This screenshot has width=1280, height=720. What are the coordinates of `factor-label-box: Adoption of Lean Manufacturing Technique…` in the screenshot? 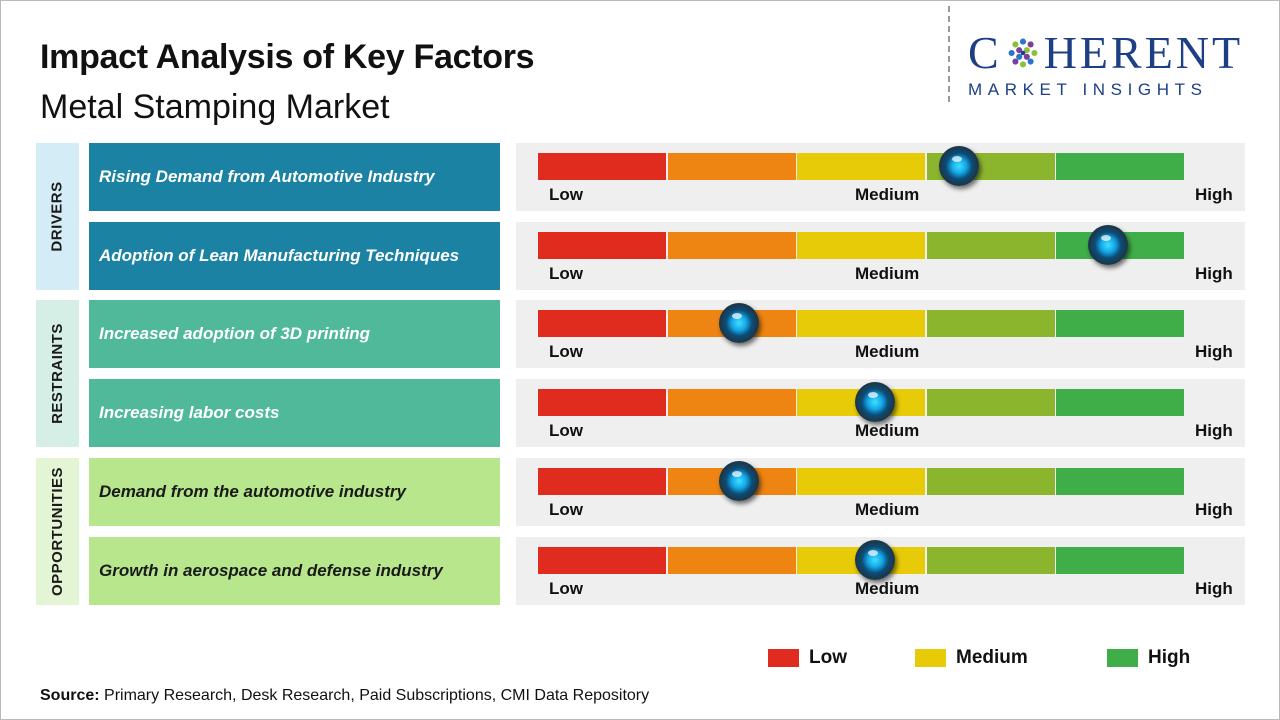 It's located at (294, 256).